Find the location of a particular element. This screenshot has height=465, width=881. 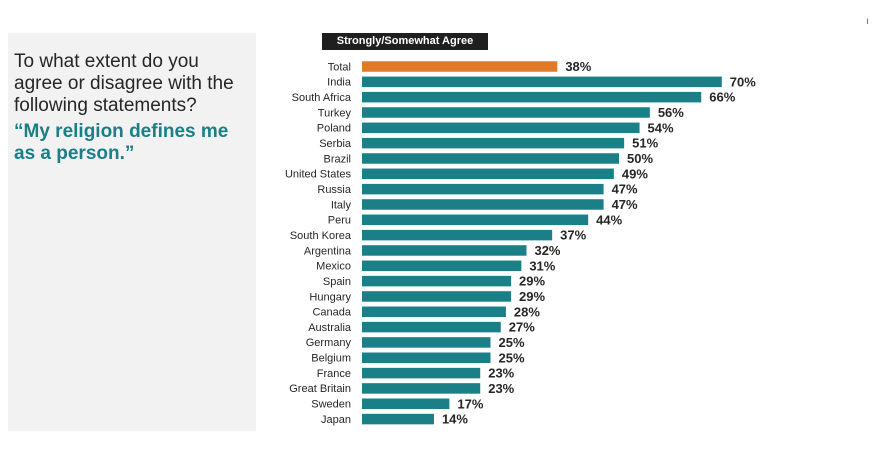

bar-italy is located at coordinates (483, 204).